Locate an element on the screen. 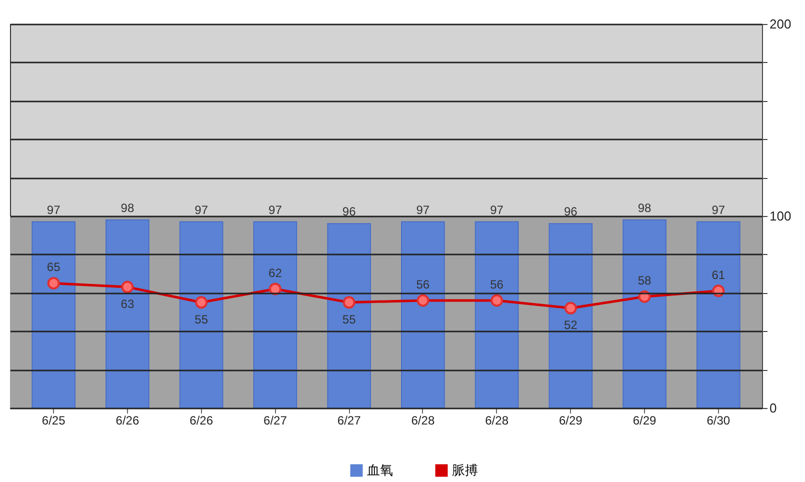  legend-label: 血氧 is located at coordinates (380, 471).